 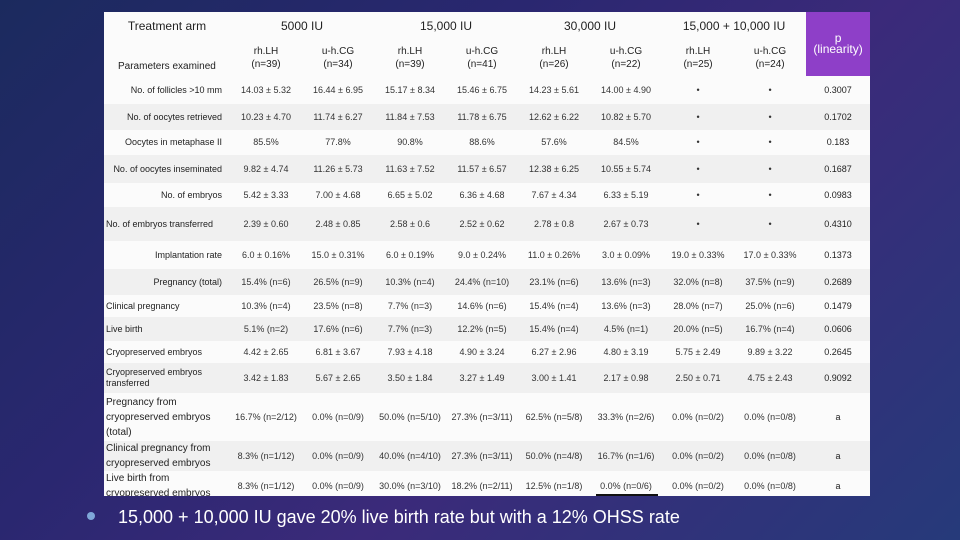 What do you see at coordinates (698, 282) in the screenshot?
I see `table-cell: 32.0% (n=8)` at bounding box center [698, 282].